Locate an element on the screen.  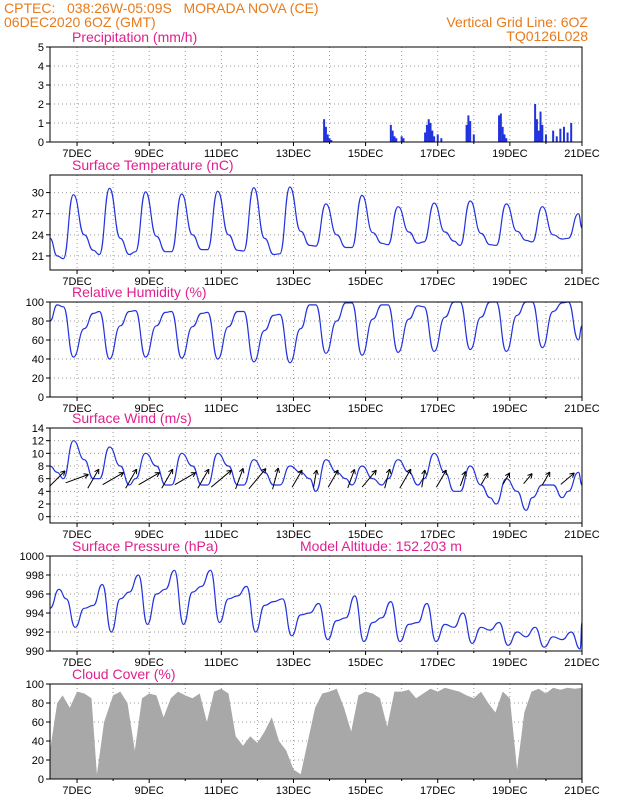
header-grid-line: Vertical Grid Line: 6OZ is located at coordinates (517, 22).